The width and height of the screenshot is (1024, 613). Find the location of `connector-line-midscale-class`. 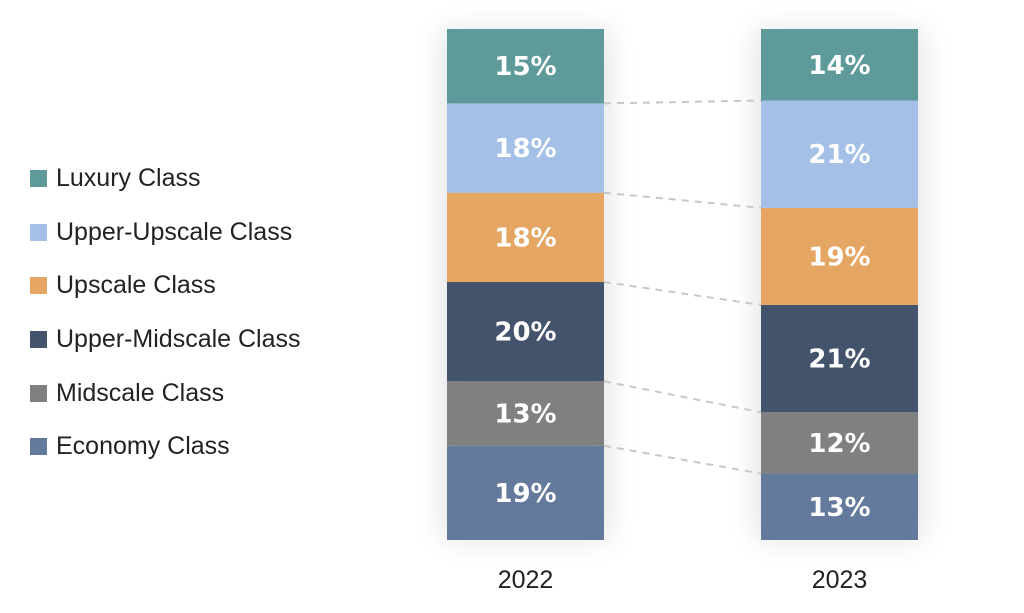

connector-line-midscale-class is located at coordinates (682, 397).